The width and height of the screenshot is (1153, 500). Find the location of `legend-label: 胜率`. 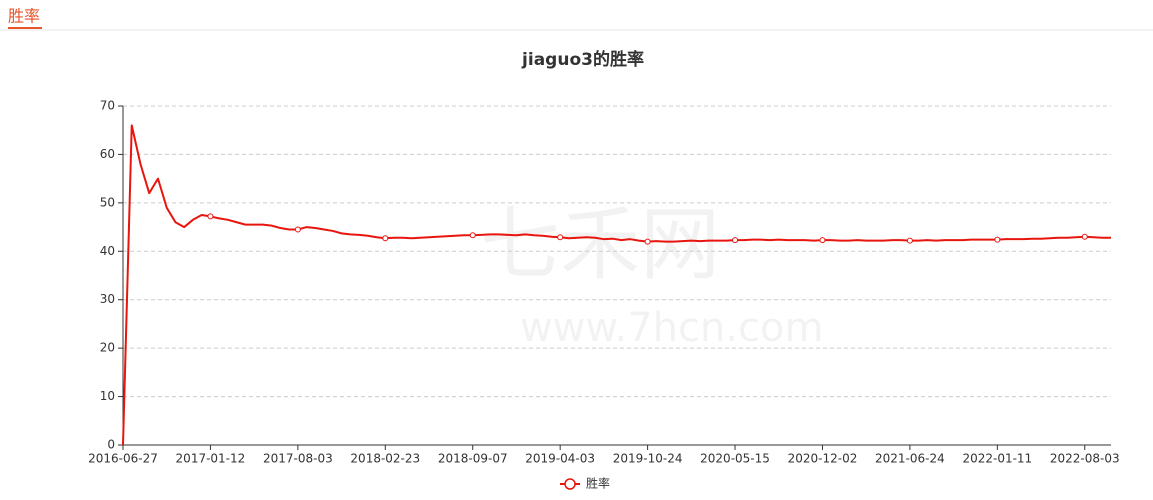

legend-label: 胜率 is located at coordinates (598, 483).